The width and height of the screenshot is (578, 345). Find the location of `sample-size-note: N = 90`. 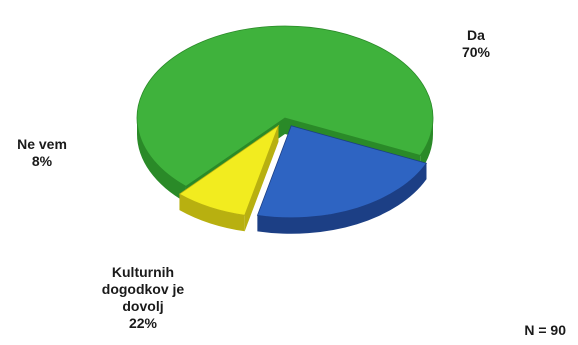

sample-size-note: N = 90 is located at coordinates (545, 330).